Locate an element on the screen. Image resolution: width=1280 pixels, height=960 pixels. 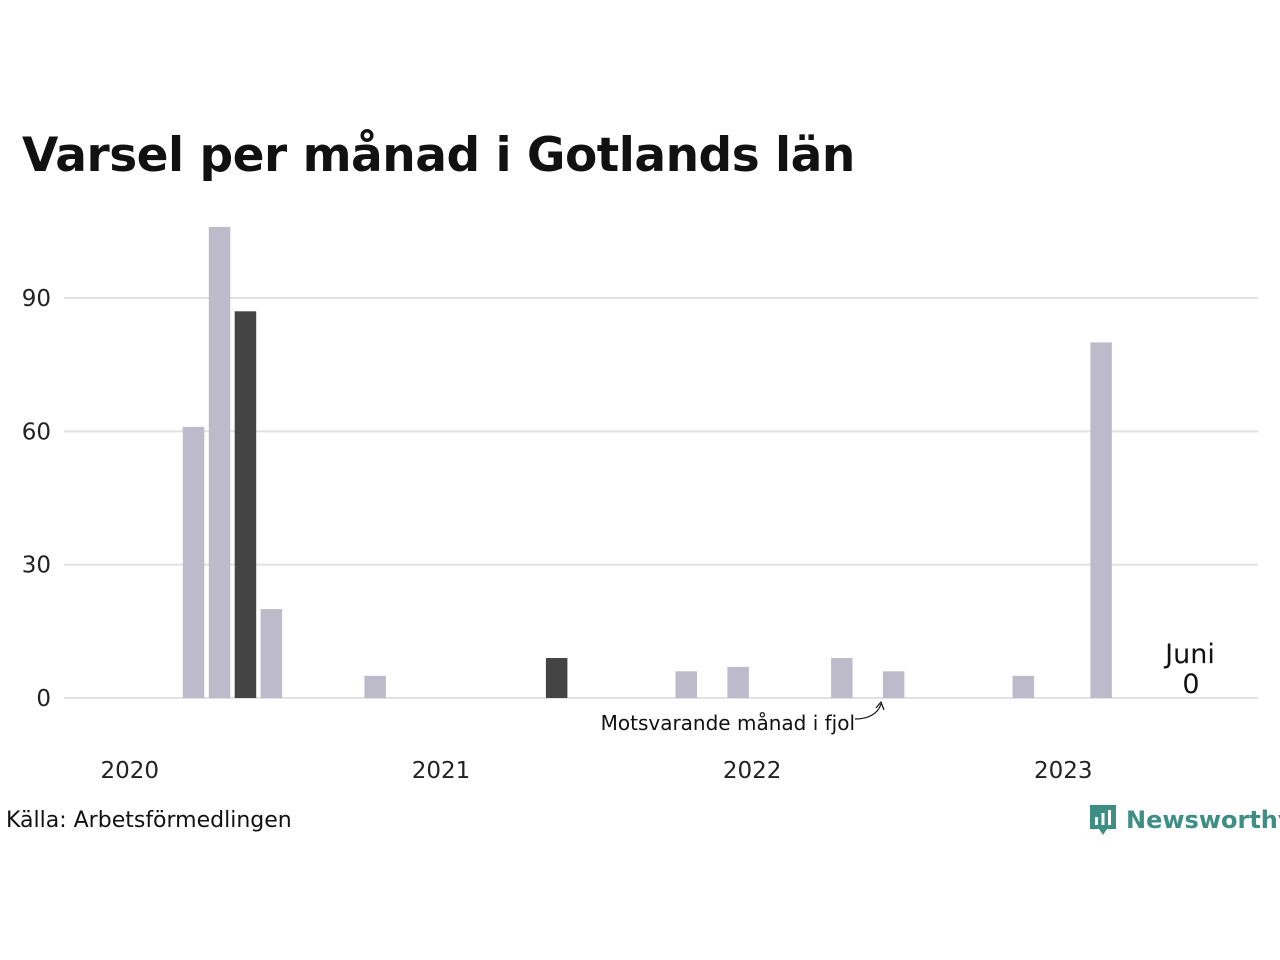
x-tick-label: 2022 is located at coordinates (752, 771).